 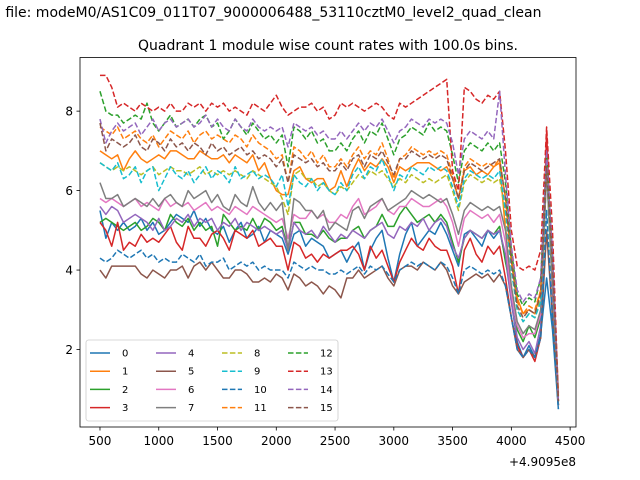 What do you see at coordinates (125, 408) in the screenshot?
I see `legend-label-3: 3` at bounding box center [125, 408].